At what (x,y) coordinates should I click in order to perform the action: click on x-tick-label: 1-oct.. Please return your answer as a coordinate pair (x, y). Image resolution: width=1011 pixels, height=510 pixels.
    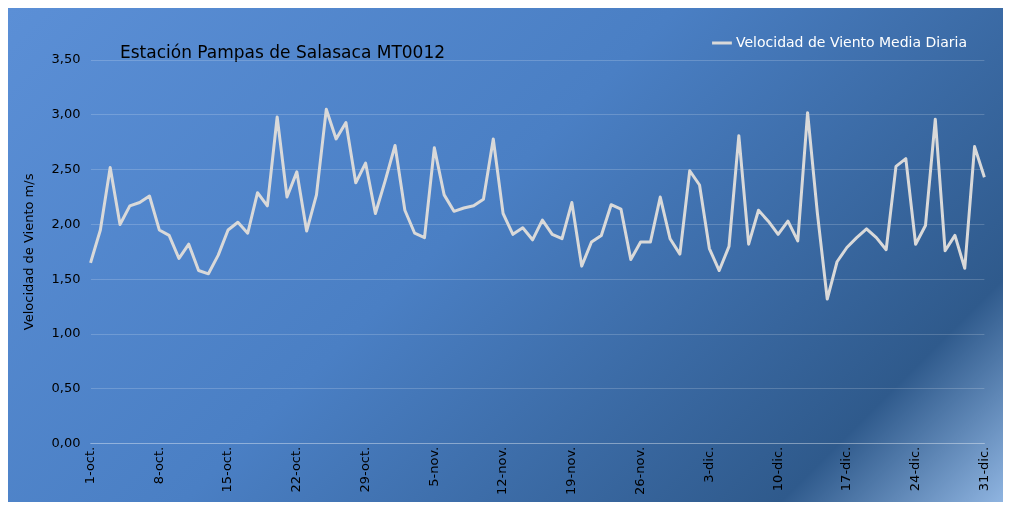
    Looking at the image, I should click on (89, 465).